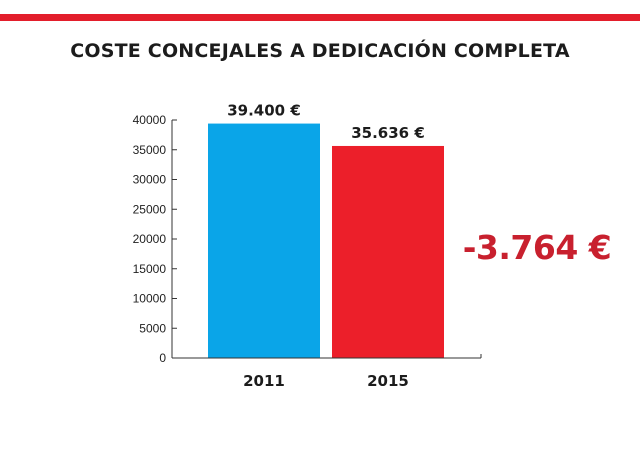 This screenshot has height=452, width=640. I want to click on y-tick-label: 35000, so click(150, 150).